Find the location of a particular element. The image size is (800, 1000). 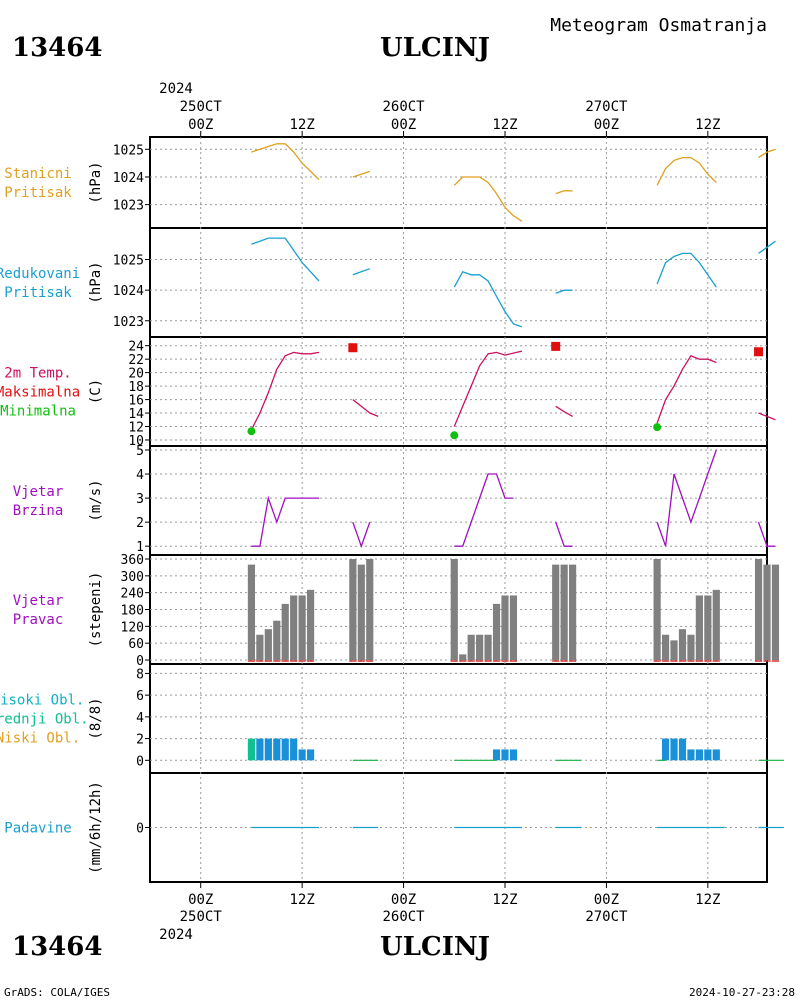

station-id-bottom: 13464 is located at coordinates (57, 947).